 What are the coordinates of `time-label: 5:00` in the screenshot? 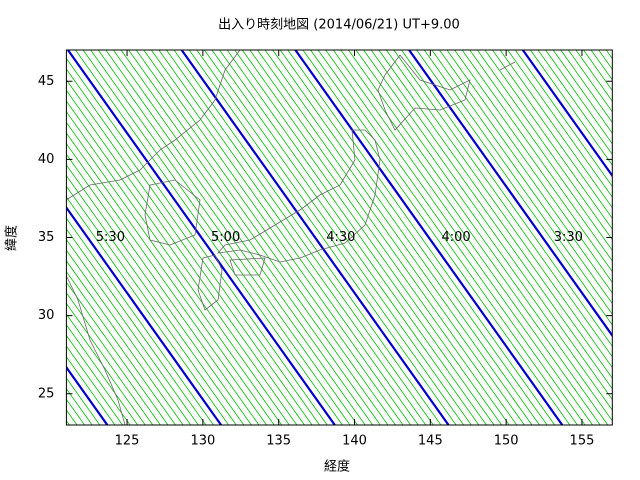 It's located at (225, 237).